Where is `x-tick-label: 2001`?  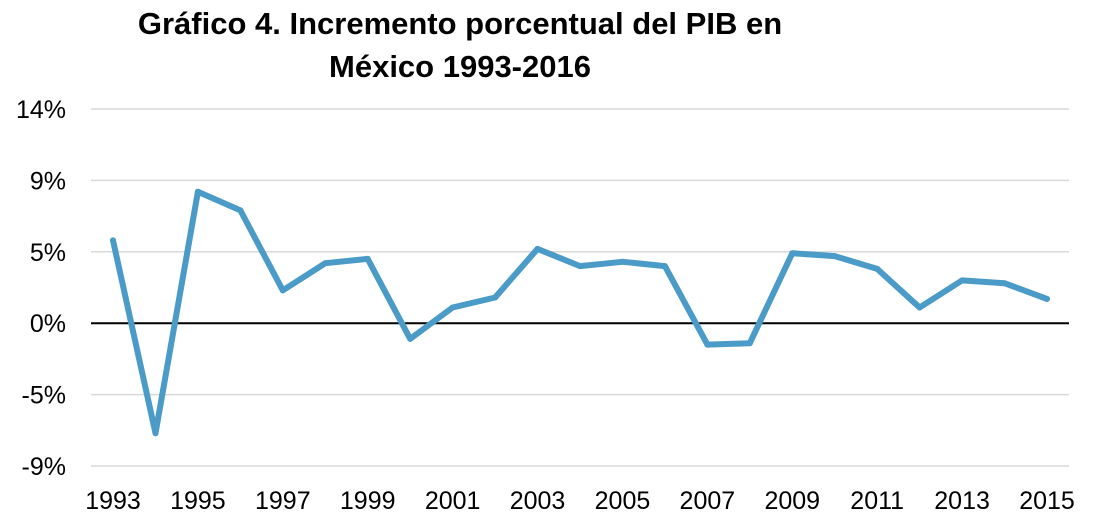
x-tick-label: 2001 is located at coordinates (453, 501).